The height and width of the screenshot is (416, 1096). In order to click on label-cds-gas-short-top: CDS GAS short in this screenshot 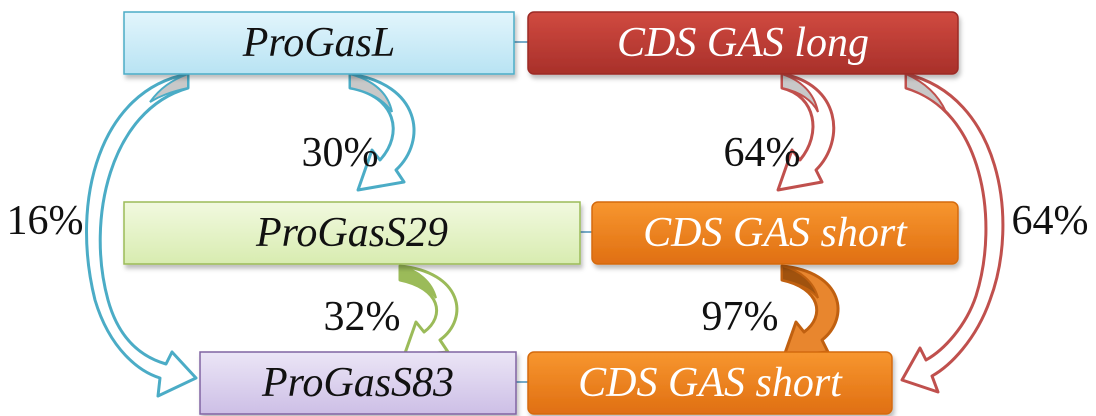, I will do `click(775, 233)`.